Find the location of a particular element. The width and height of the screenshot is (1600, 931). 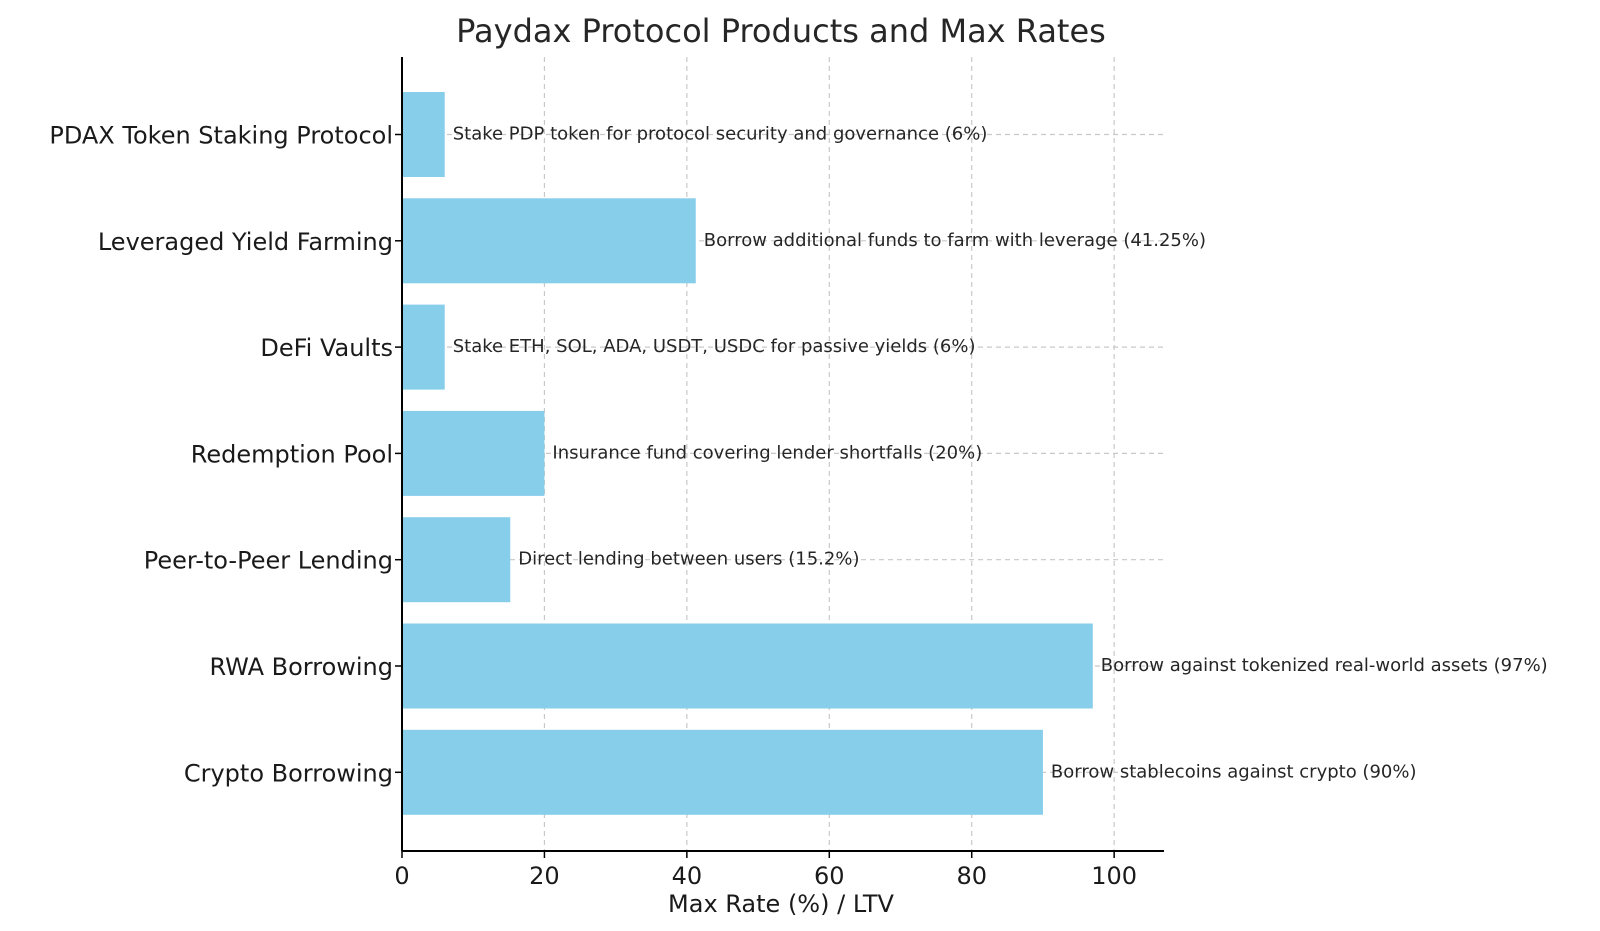

x-axis-label: Max Rate (%) / LTV is located at coordinates (781, 904).